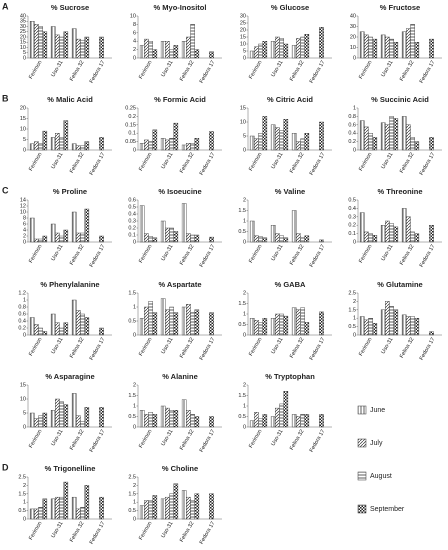  Describe the element at coordinates (134, 42) in the screenshot. I see `y-tick-label: 4` at that location.